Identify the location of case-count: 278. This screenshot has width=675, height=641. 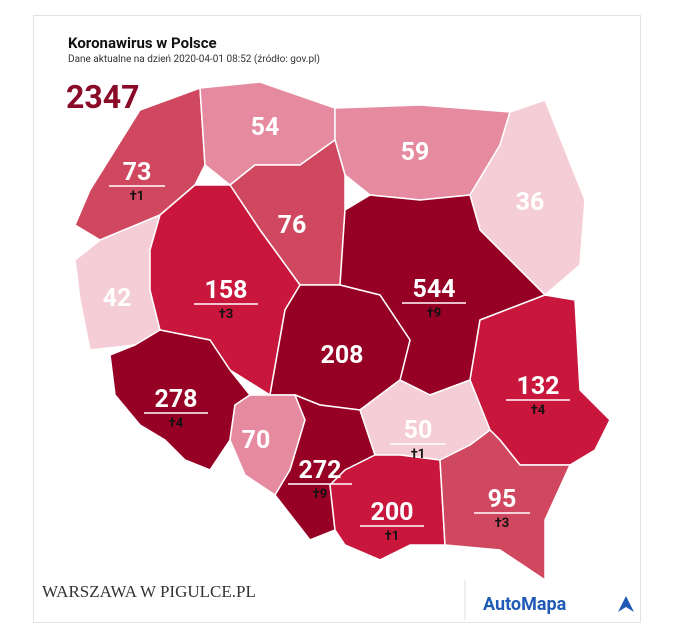
(175, 399).